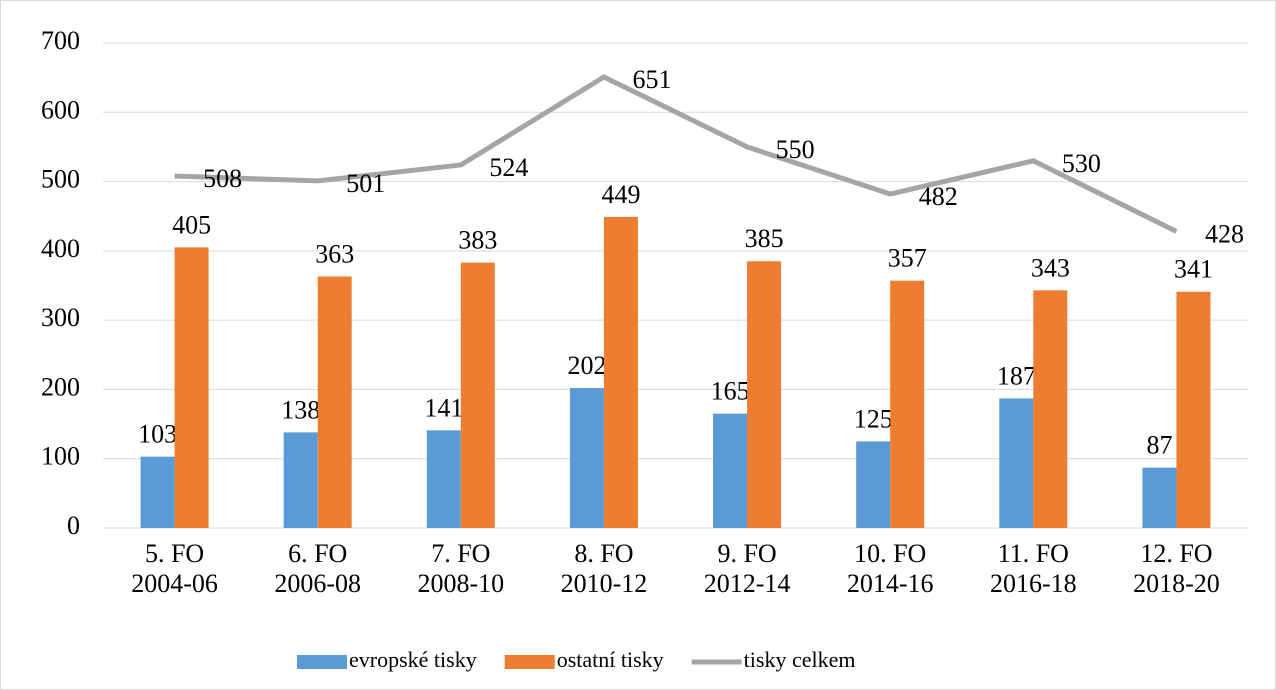 Image resolution: width=1276 pixels, height=690 pixels. I want to click on data-label: 141, so click(443, 407).